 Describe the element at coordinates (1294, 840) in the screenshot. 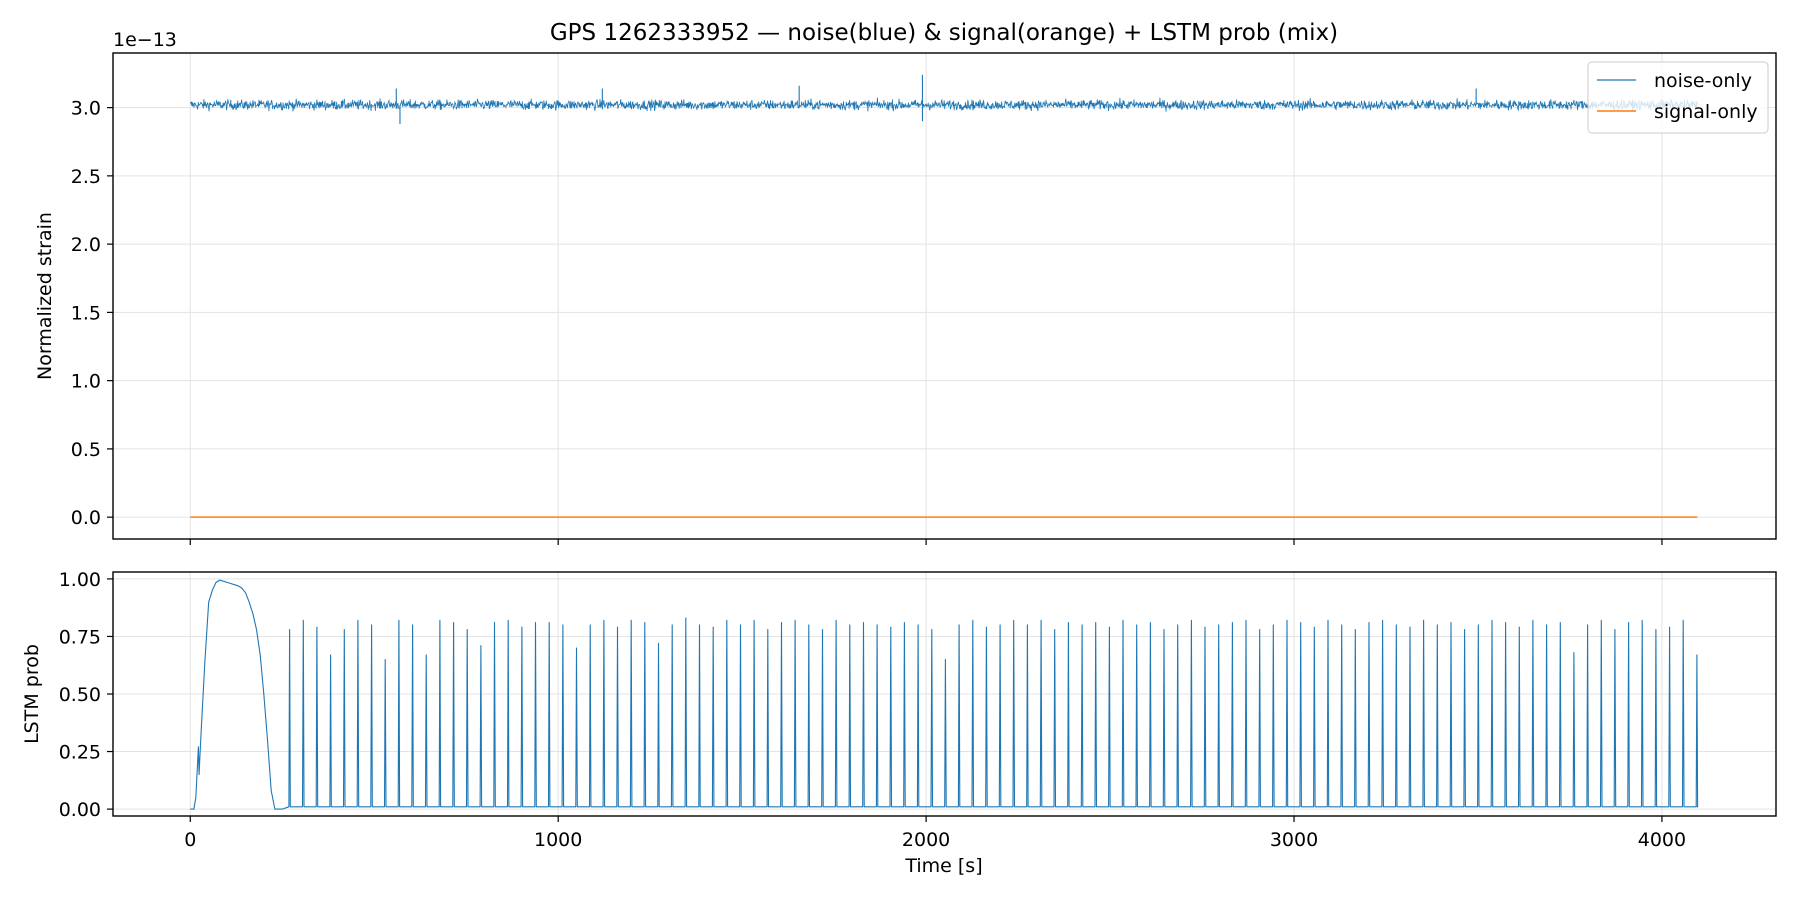

I see `x-tick-label: 3000` at that location.